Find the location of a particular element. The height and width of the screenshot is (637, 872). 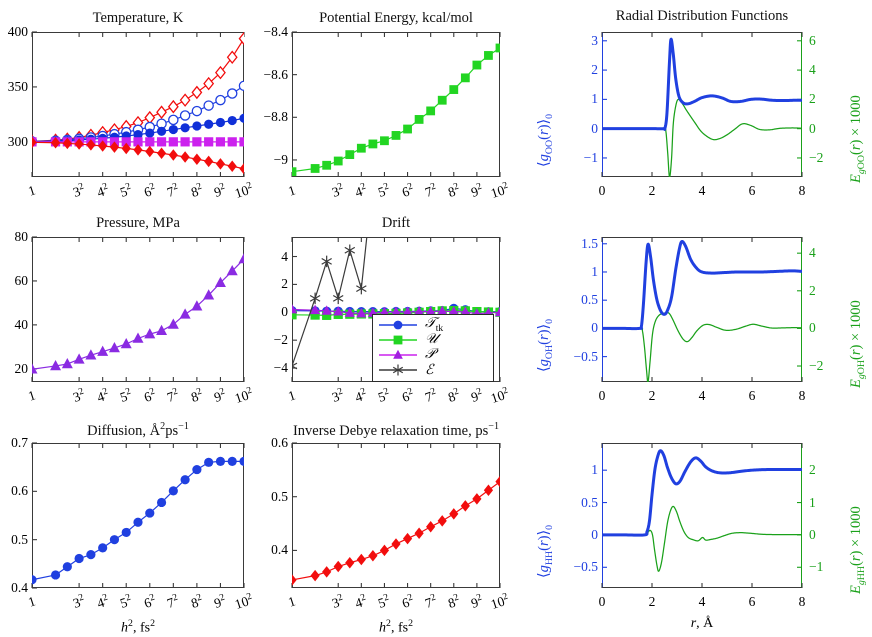

plot-curves-inverse-debye is located at coordinates (396, 515).